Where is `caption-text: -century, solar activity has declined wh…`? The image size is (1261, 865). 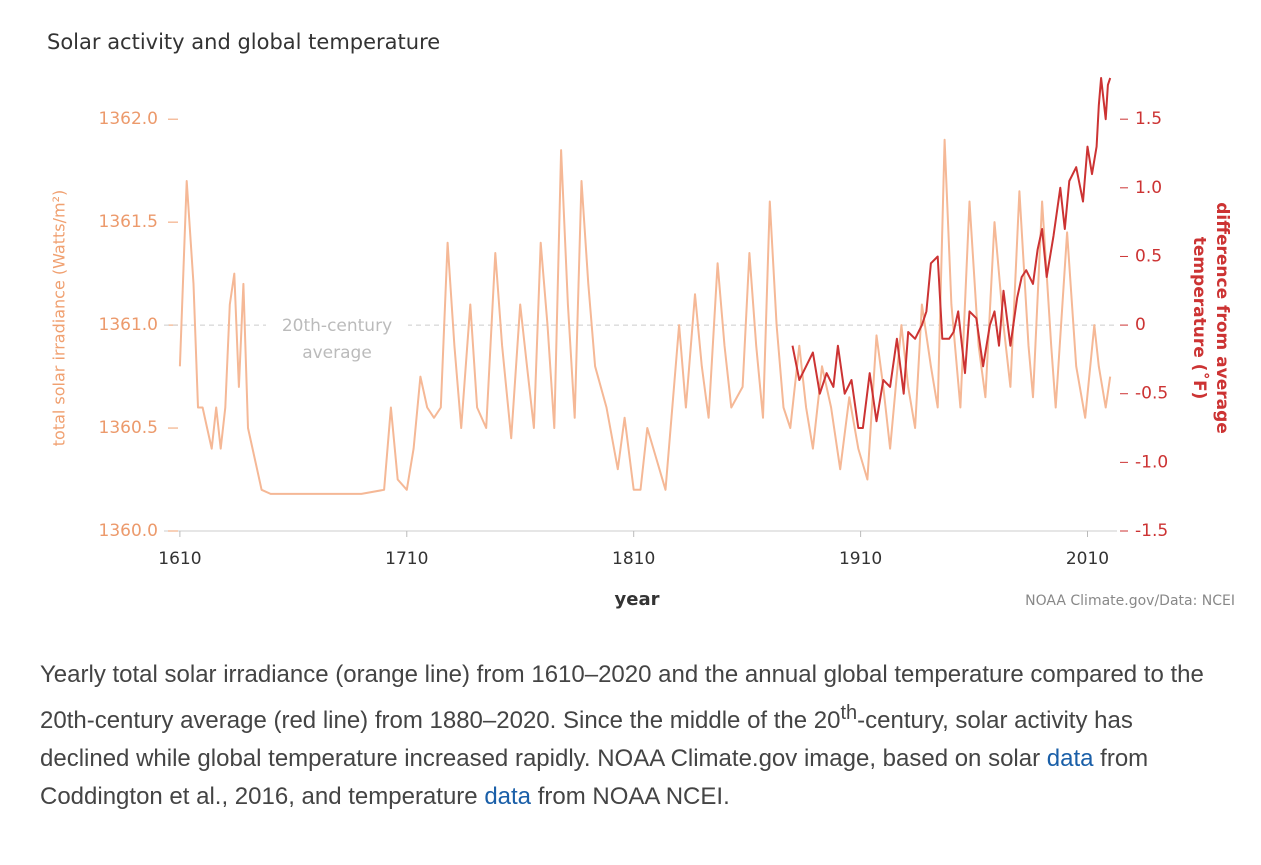 caption-text: -century, solar activity has declined wh… is located at coordinates (586, 739).